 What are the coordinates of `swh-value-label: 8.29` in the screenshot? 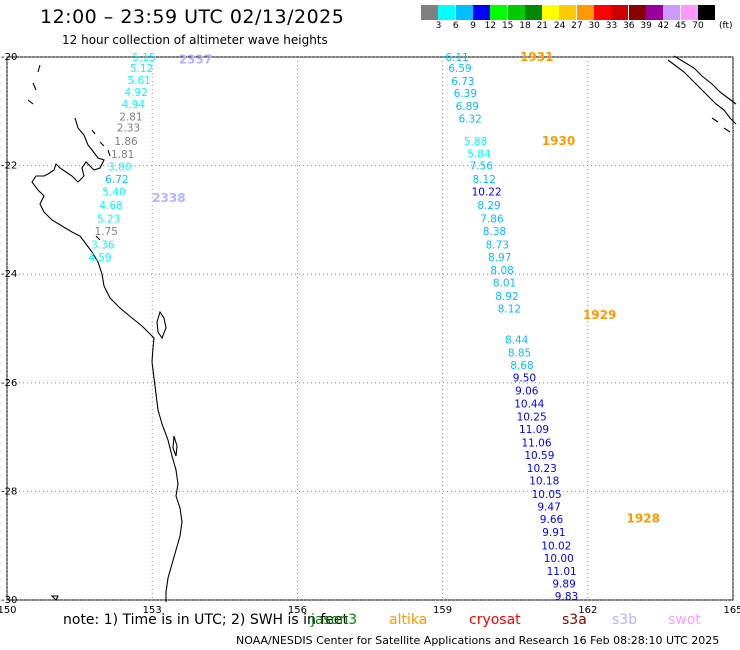 It's located at (488, 206).